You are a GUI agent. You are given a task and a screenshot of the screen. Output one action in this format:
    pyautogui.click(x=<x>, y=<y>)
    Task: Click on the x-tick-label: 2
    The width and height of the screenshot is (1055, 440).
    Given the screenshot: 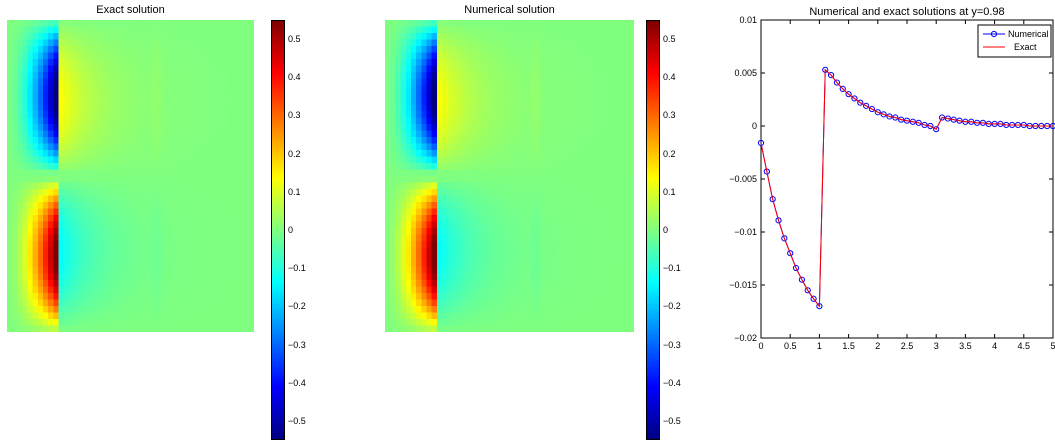 What is the action you would take?
    pyautogui.click(x=877, y=346)
    